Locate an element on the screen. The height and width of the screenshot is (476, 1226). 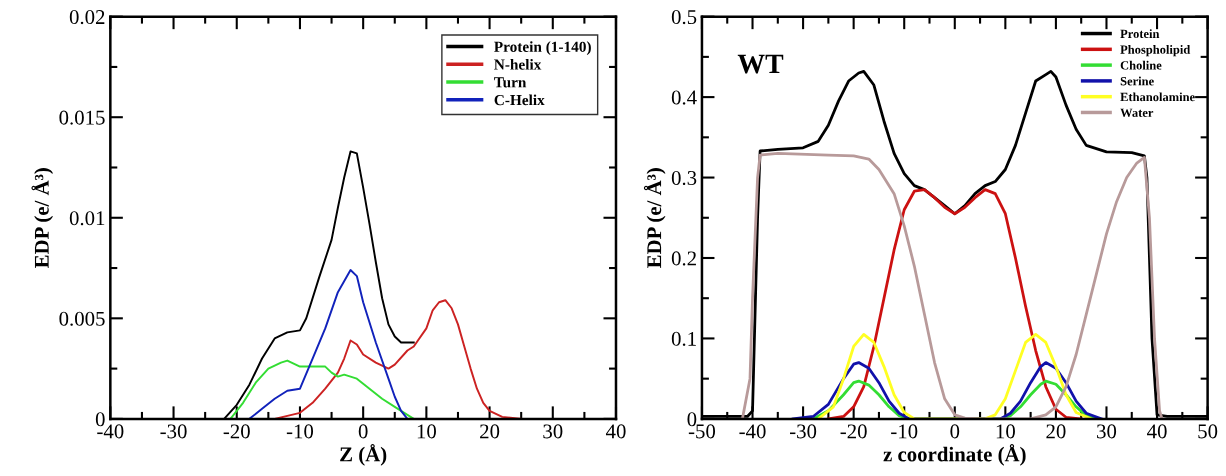
legend-label: Turn is located at coordinates (510, 82).